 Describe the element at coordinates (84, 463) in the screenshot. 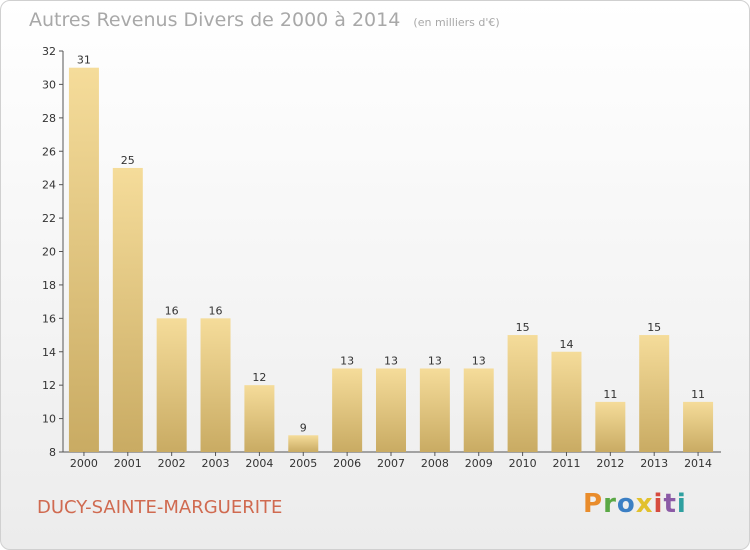

I see `x-tick-label: 2000` at that location.